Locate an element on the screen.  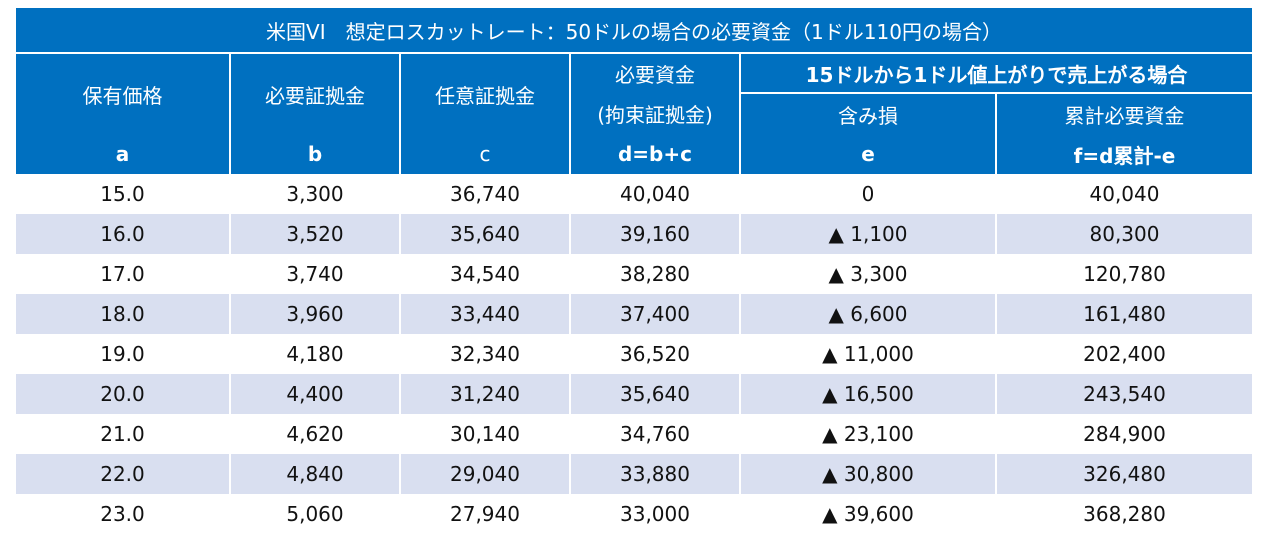
formula-c: c is located at coordinates (485, 154).